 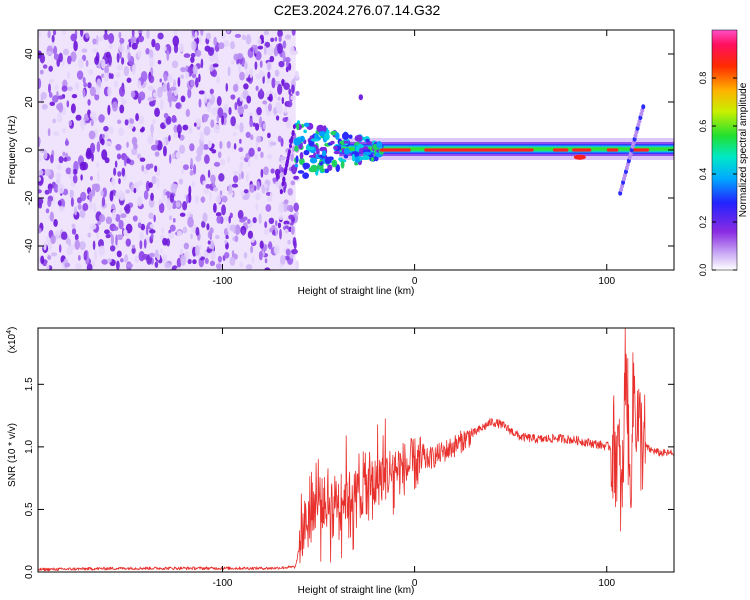 What do you see at coordinates (287, 165) in the screenshot?
I see `signal-streak` at bounding box center [287, 165].